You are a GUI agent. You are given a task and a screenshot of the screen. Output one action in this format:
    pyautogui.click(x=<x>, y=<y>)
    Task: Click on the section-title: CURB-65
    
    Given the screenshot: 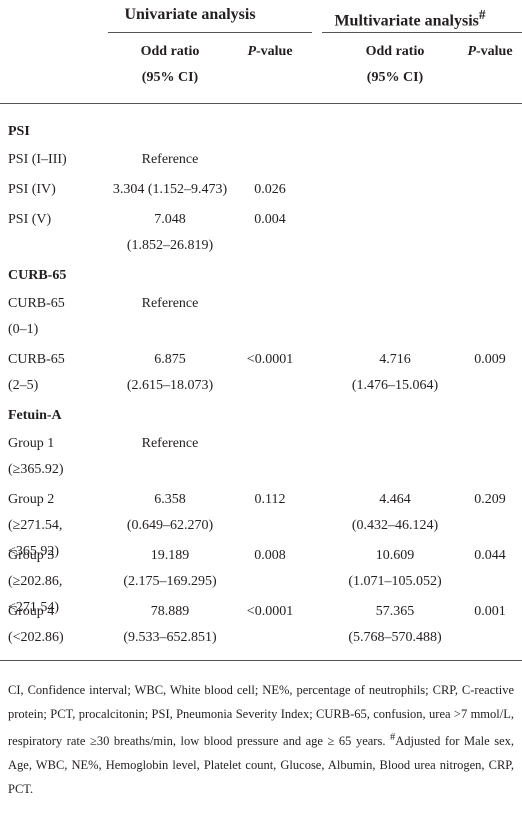 What is the action you would take?
    pyautogui.click(x=37, y=275)
    